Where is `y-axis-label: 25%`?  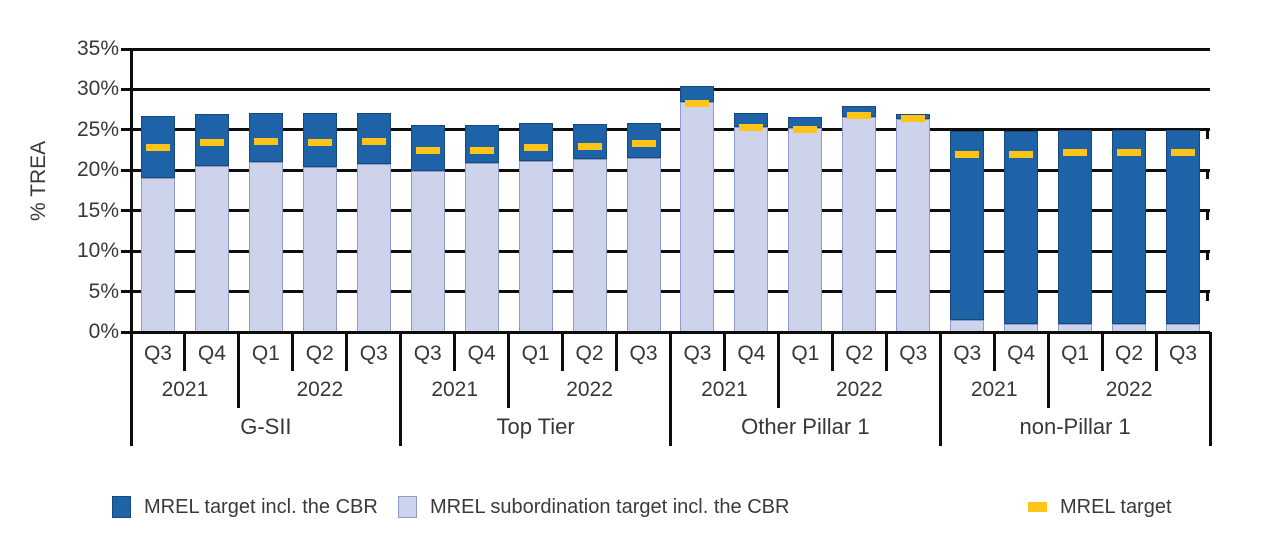
y-axis-label: 25% is located at coordinates (97, 129).